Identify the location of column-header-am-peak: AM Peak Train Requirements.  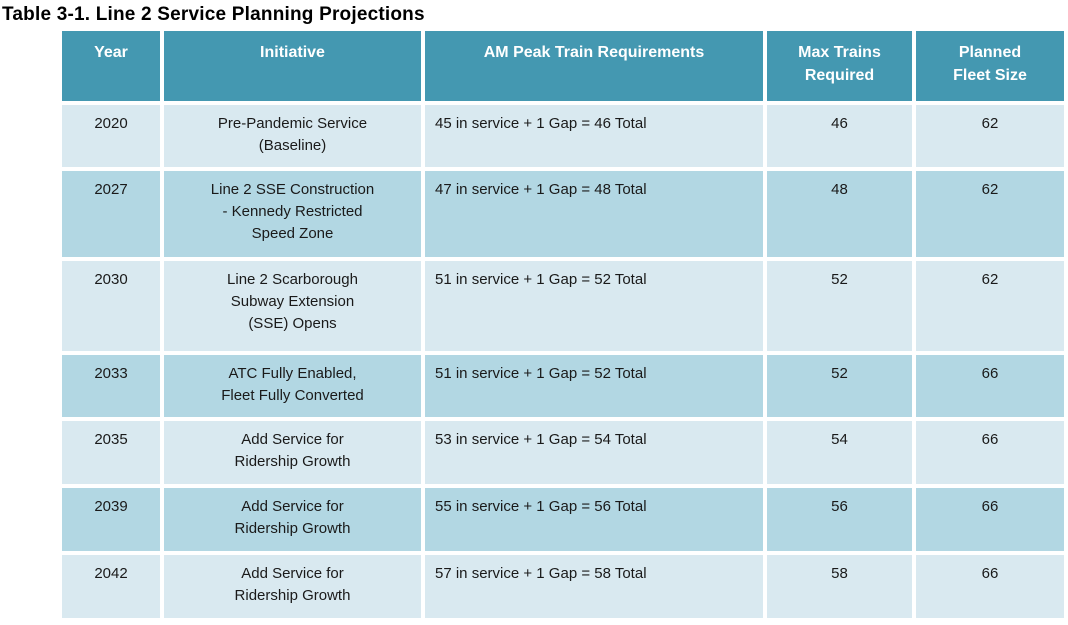
(594, 66).